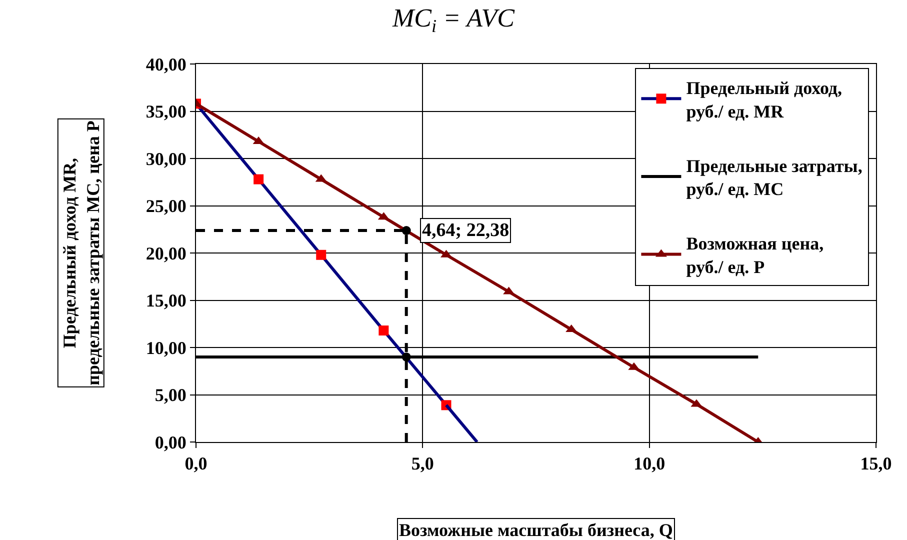  What do you see at coordinates (166, 158) in the screenshot?
I see `y-tick-label: 30,00` at bounding box center [166, 158].